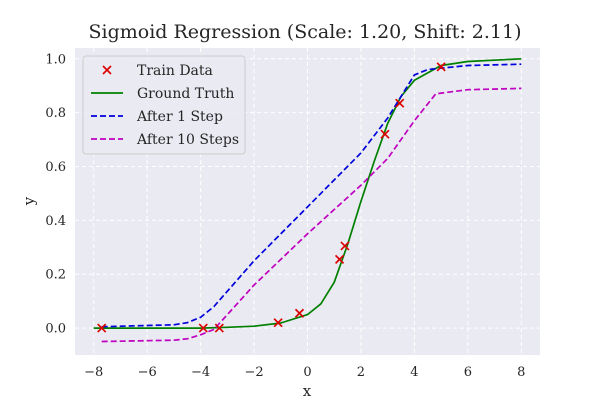 The height and width of the screenshot is (400, 600). What do you see at coordinates (55, 113) in the screenshot?
I see `y-tick-label: 0.8` at bounding box center [55, 113].